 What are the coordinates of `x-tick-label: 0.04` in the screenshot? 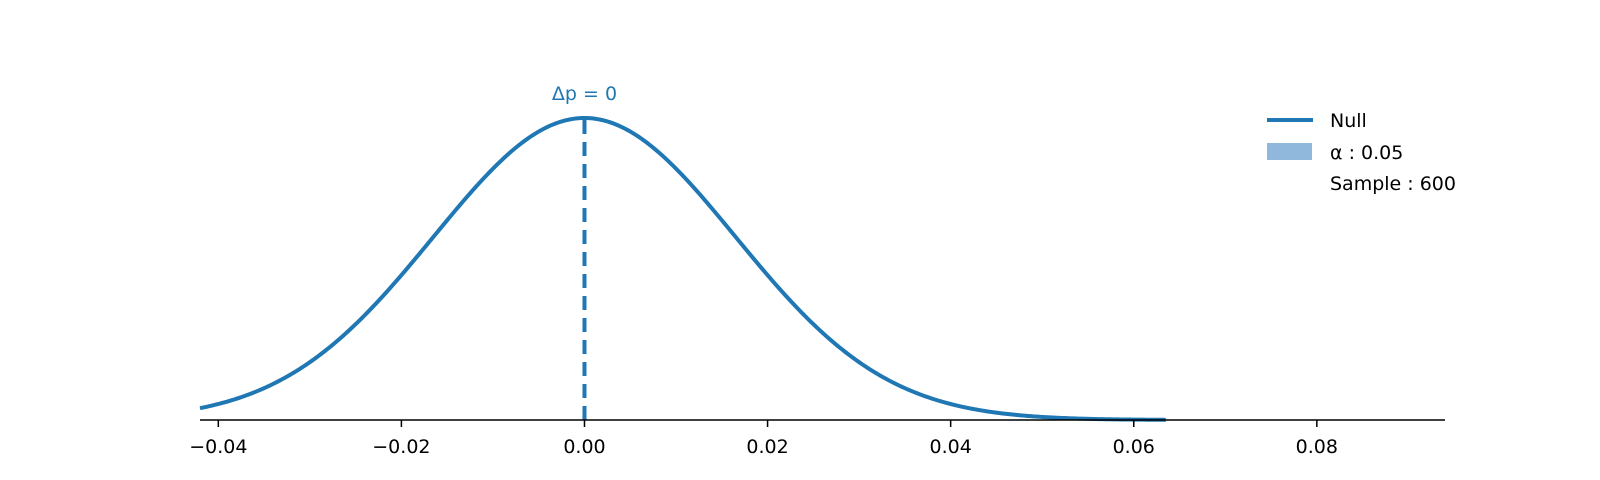 It's located at (951, 447).